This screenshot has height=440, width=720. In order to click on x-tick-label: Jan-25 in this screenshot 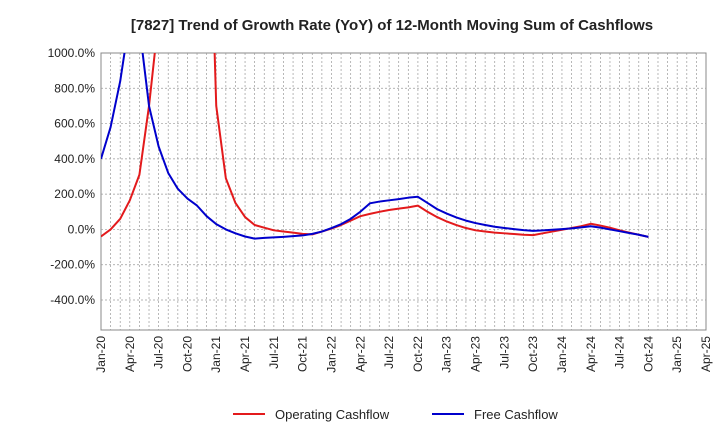, I will do `click(677, 354)`.